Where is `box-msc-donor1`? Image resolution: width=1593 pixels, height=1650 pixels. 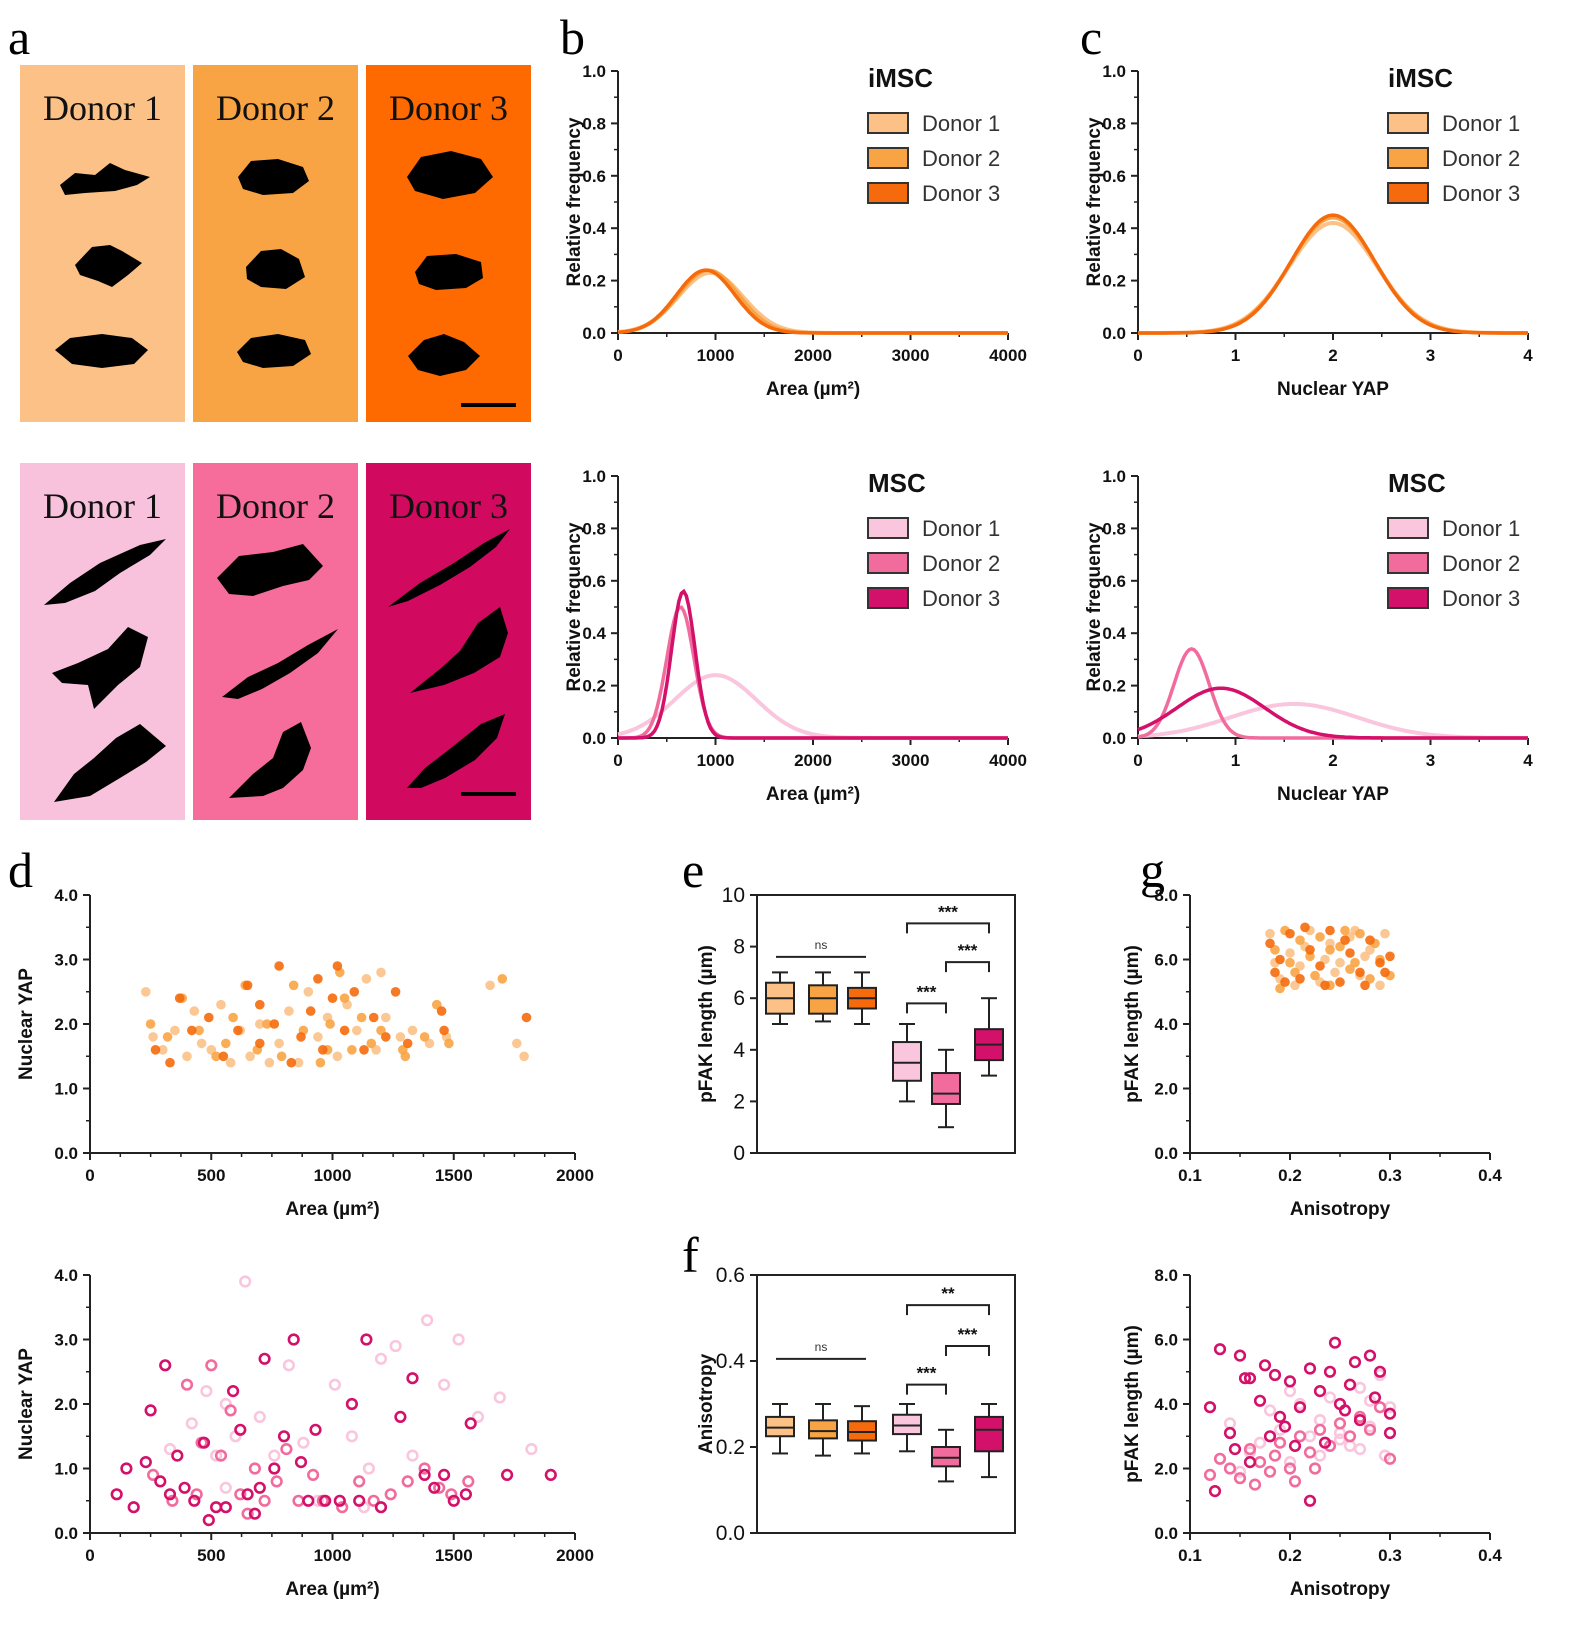 box-msc-donor1 is located at coordinates (907, 1061).